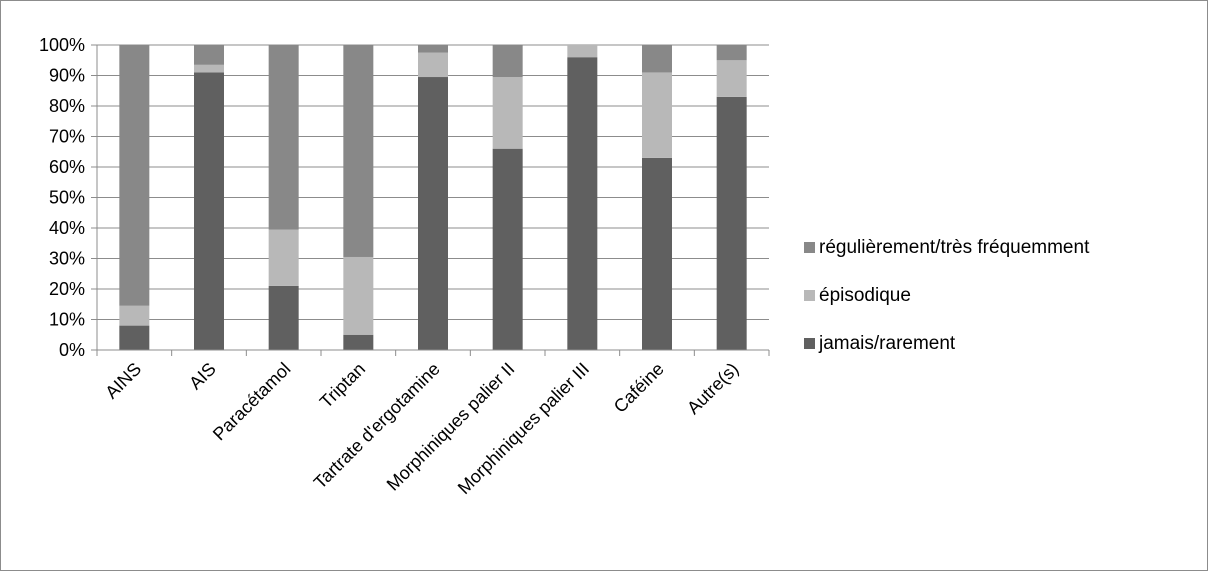 Image resolution: width=1208 pixels, height=572 pixels. I want to click on y-tick-labels: 0% 10% 20% 30% 40% 50% 60% 70% 80% 90% 100%, so click(62, 197).